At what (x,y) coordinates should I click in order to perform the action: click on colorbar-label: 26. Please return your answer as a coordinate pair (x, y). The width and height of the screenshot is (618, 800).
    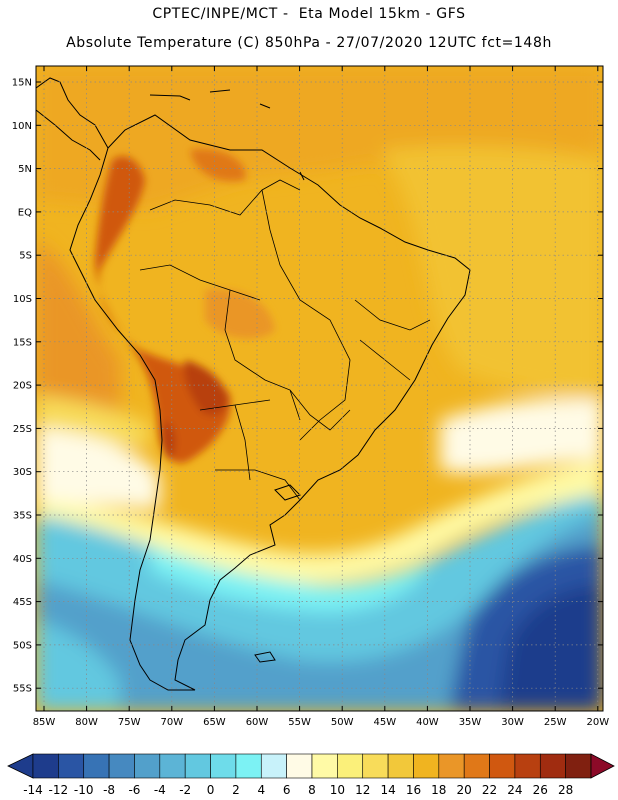
    Looking at the image, I should click on (540, 790).